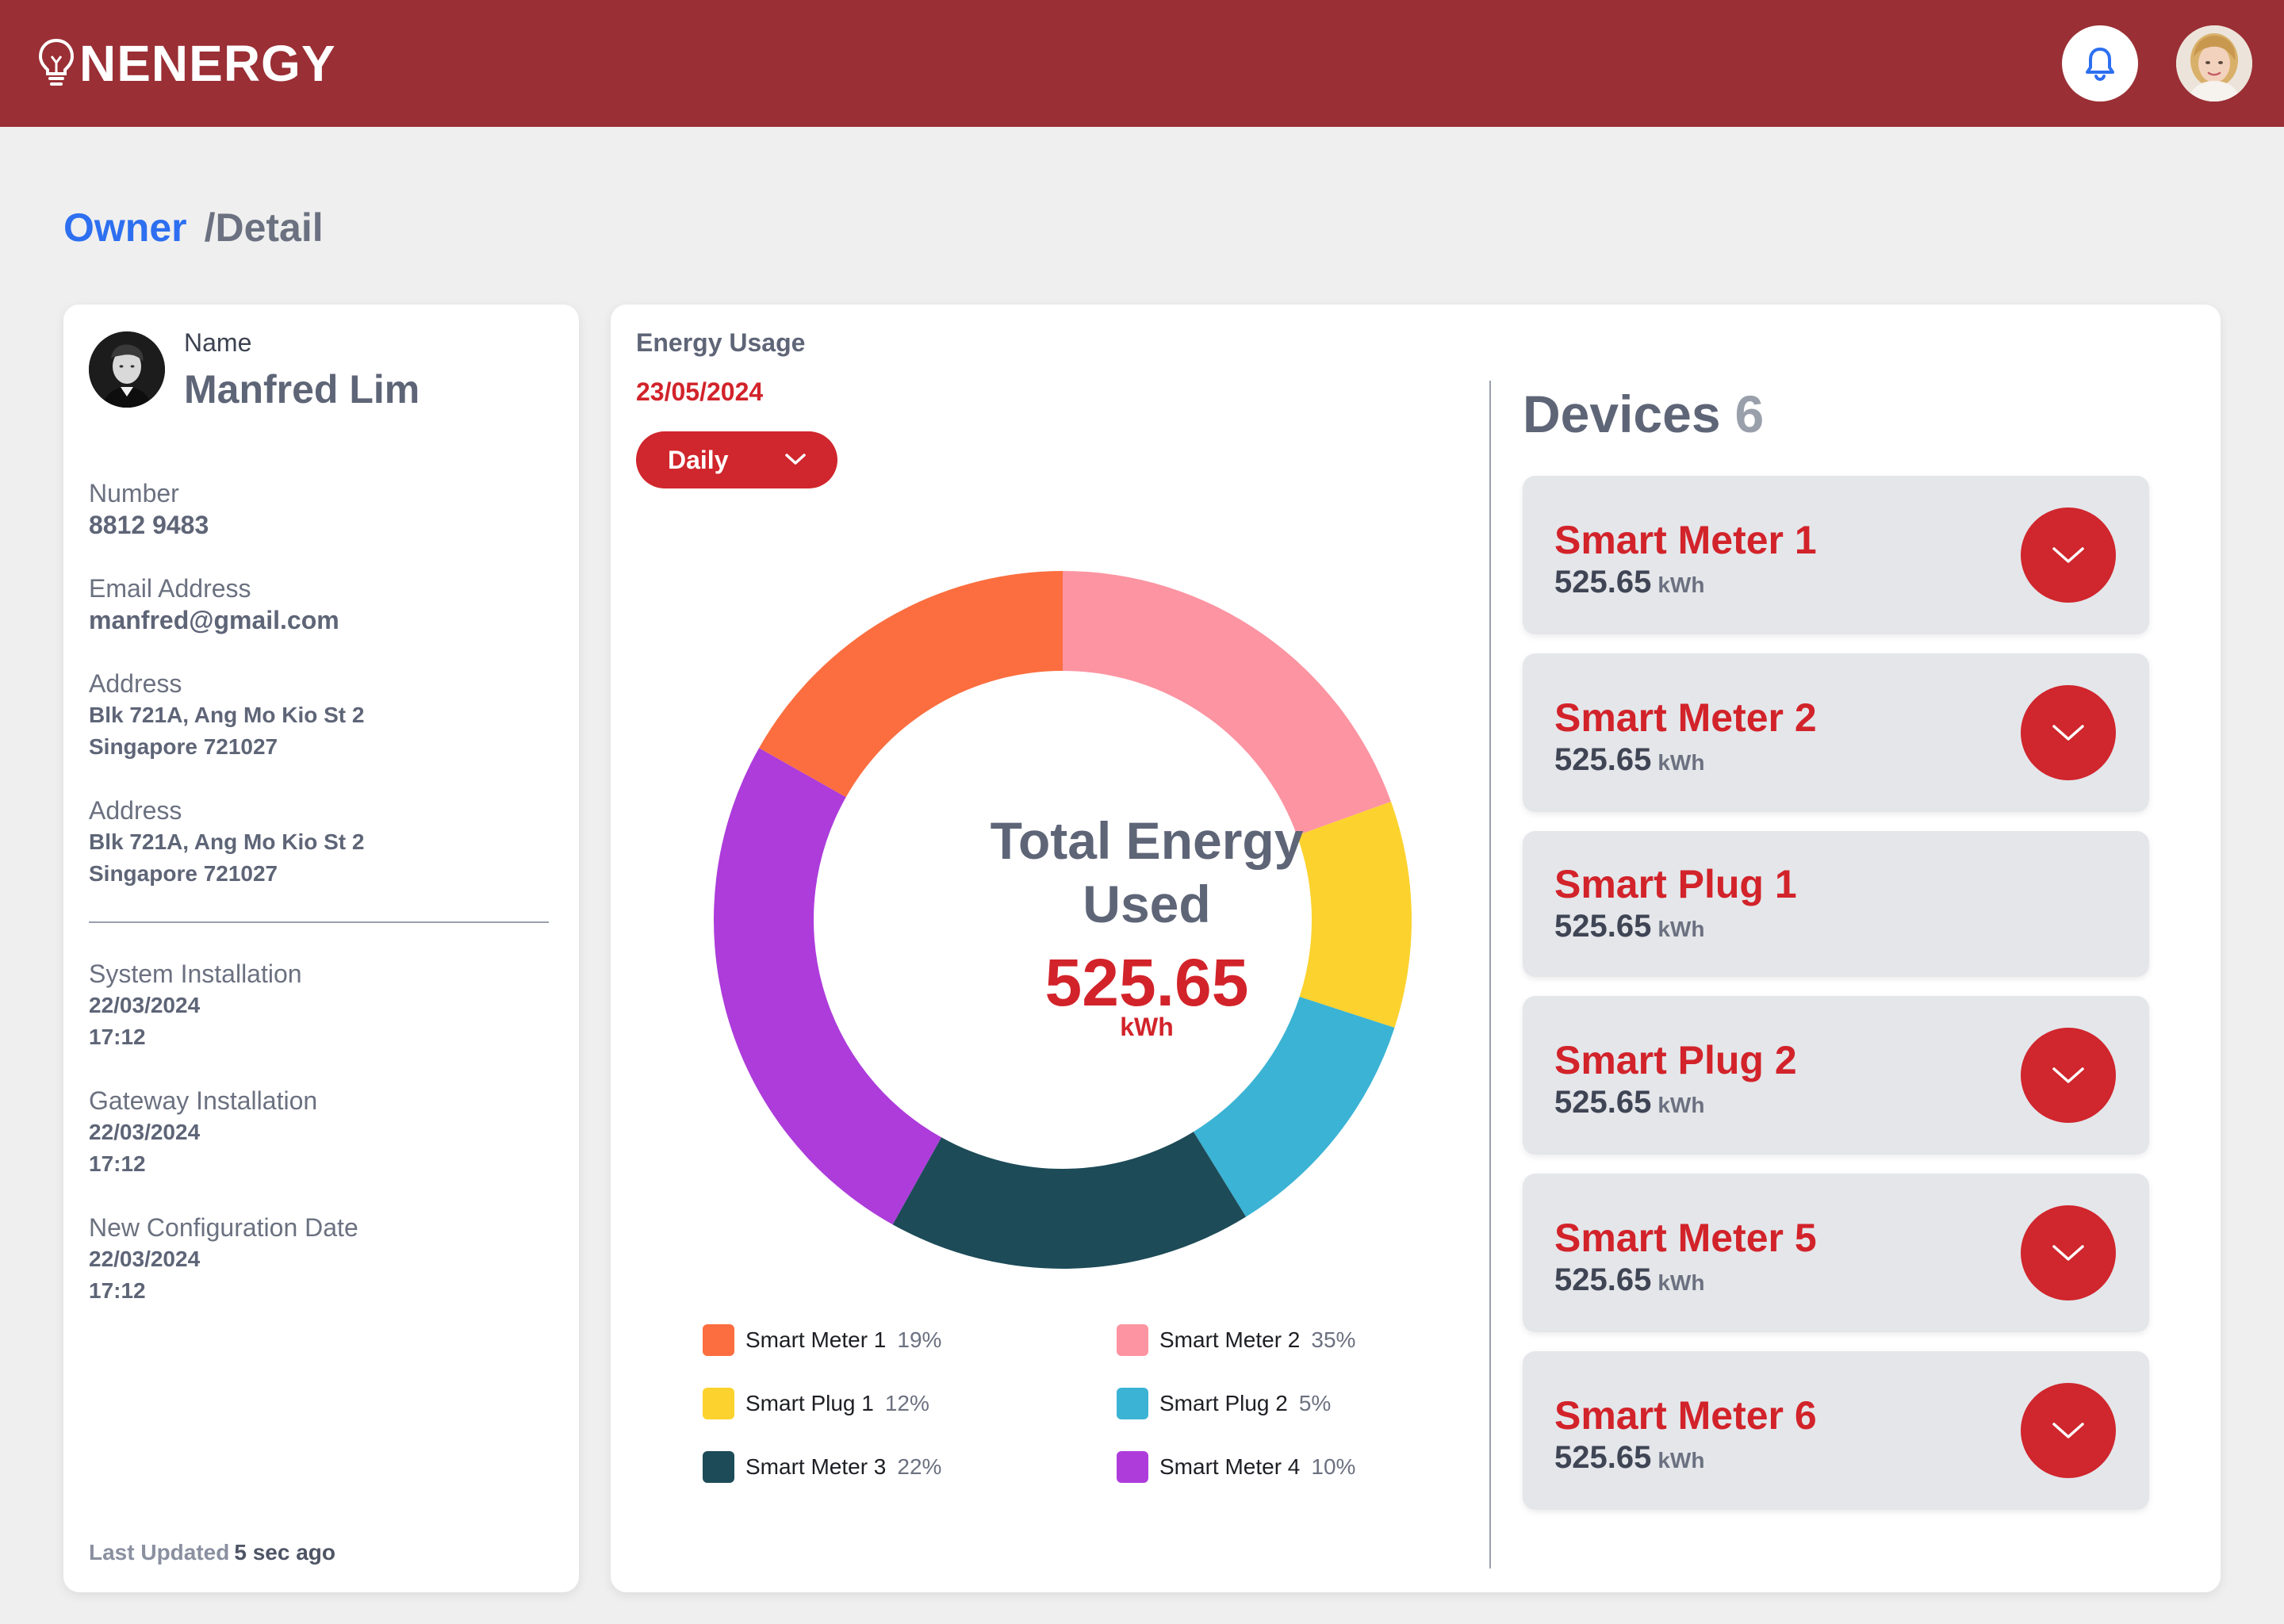 The width and height of the screenshot is (2284, 1624). Describe the element at coordinates (906, 1403) in the screenshot. I see `legend-percent: 12%` at that location.